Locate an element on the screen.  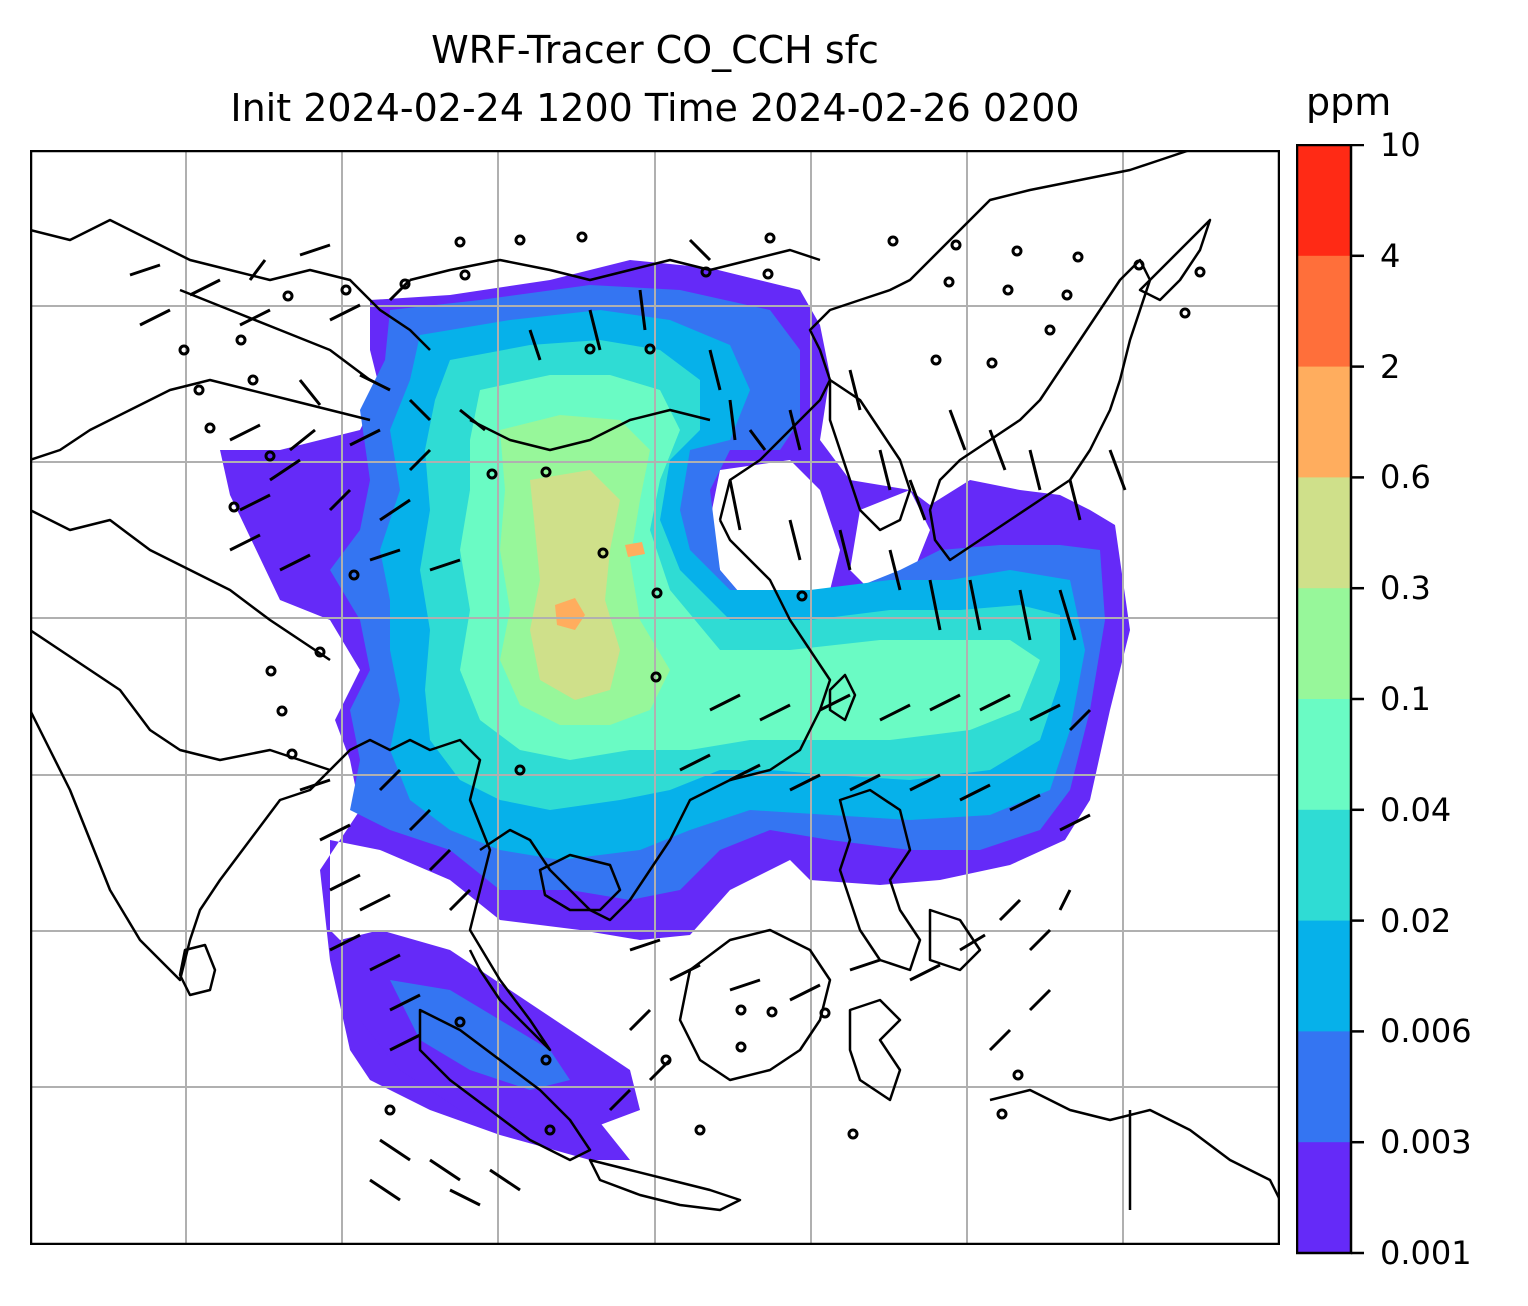
colorbar is located at coordinates (1330, 699).